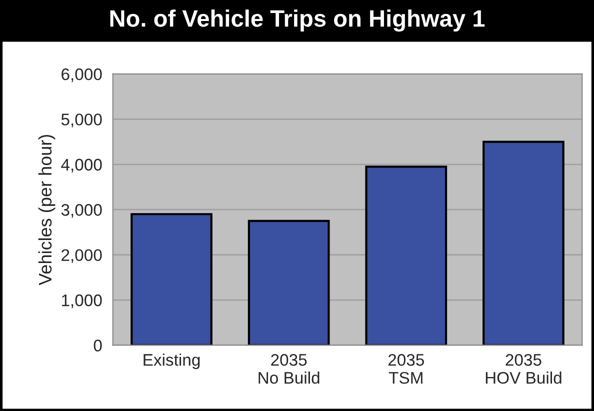  Describe the element at coordinates (82, 256) in the screenshot. I see `y-tick-label: 2,000` at that location.